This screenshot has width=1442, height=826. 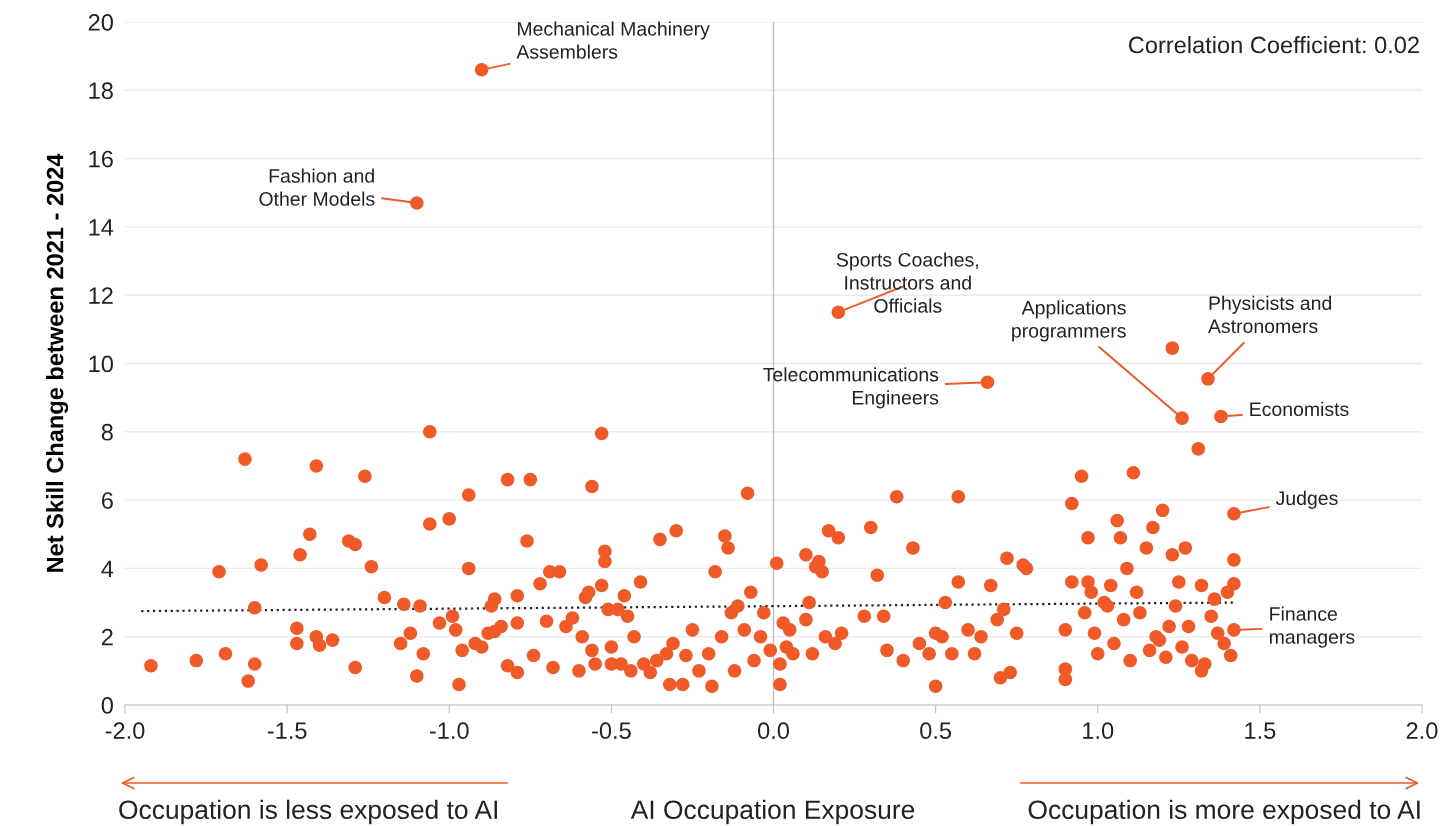 What do you see at coordinates (100, 22) in the screenshot?
I see `y-tick-label: 20` at bounding box center [100, 22].